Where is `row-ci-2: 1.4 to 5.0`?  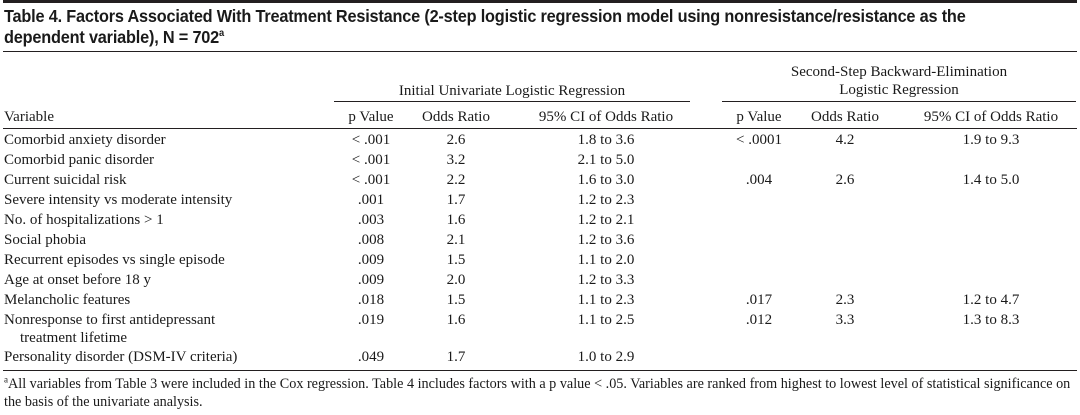
row-ci-2: 1.4 to 5.0 is located at coordinates (991, 180).